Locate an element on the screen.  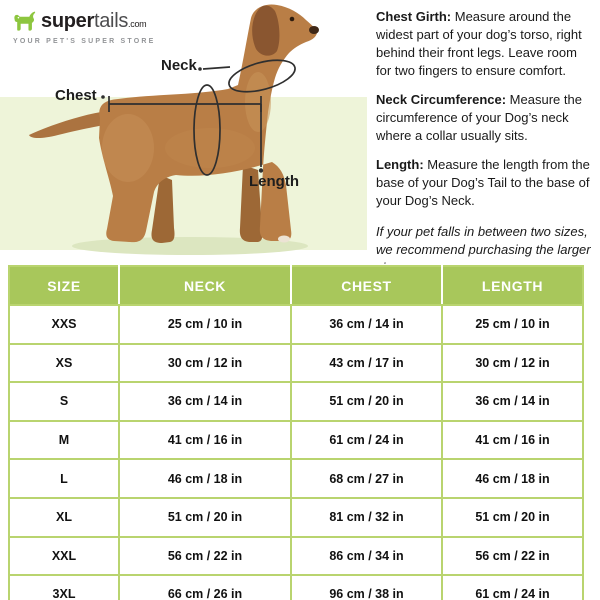
cell-length: 61 cm / 24 in is located at coordinates (512, 587).